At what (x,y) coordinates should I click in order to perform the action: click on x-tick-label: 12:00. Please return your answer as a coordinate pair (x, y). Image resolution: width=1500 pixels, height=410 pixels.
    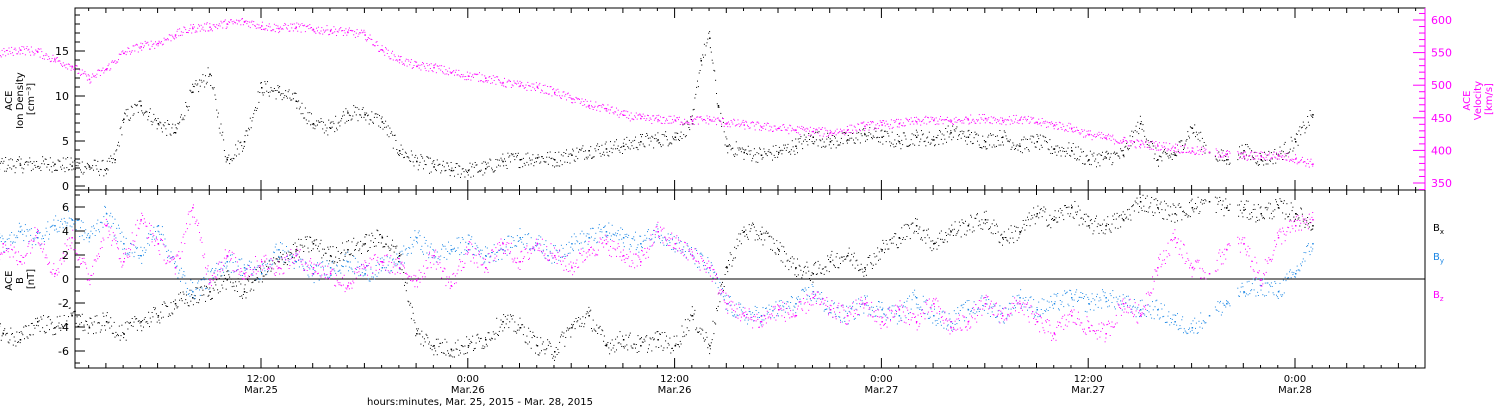
    Looking at the image, I should click on (1088, 379).